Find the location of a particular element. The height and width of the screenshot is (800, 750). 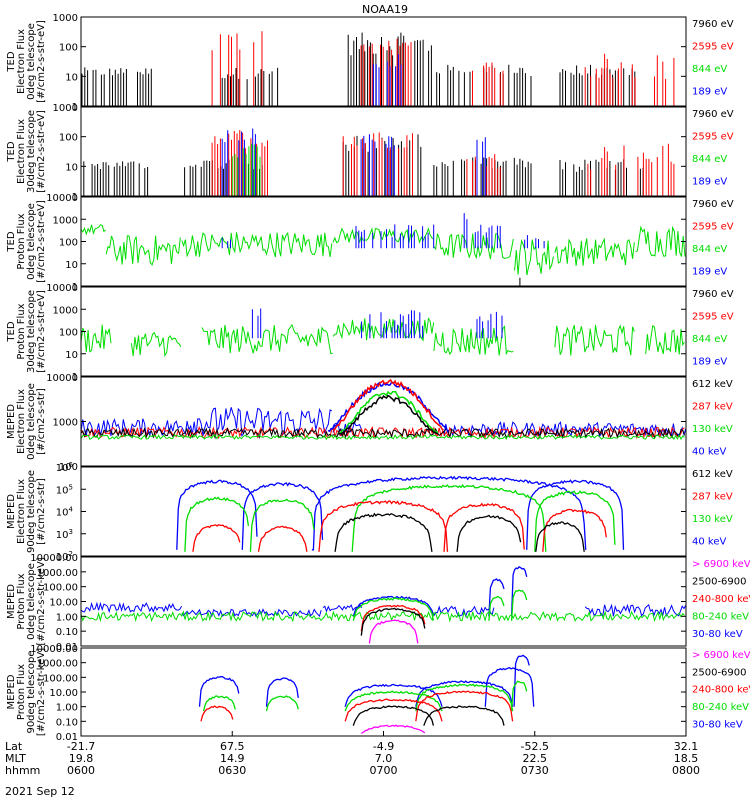

legend-entry: 189 eV is located at coordinates (709, 182).